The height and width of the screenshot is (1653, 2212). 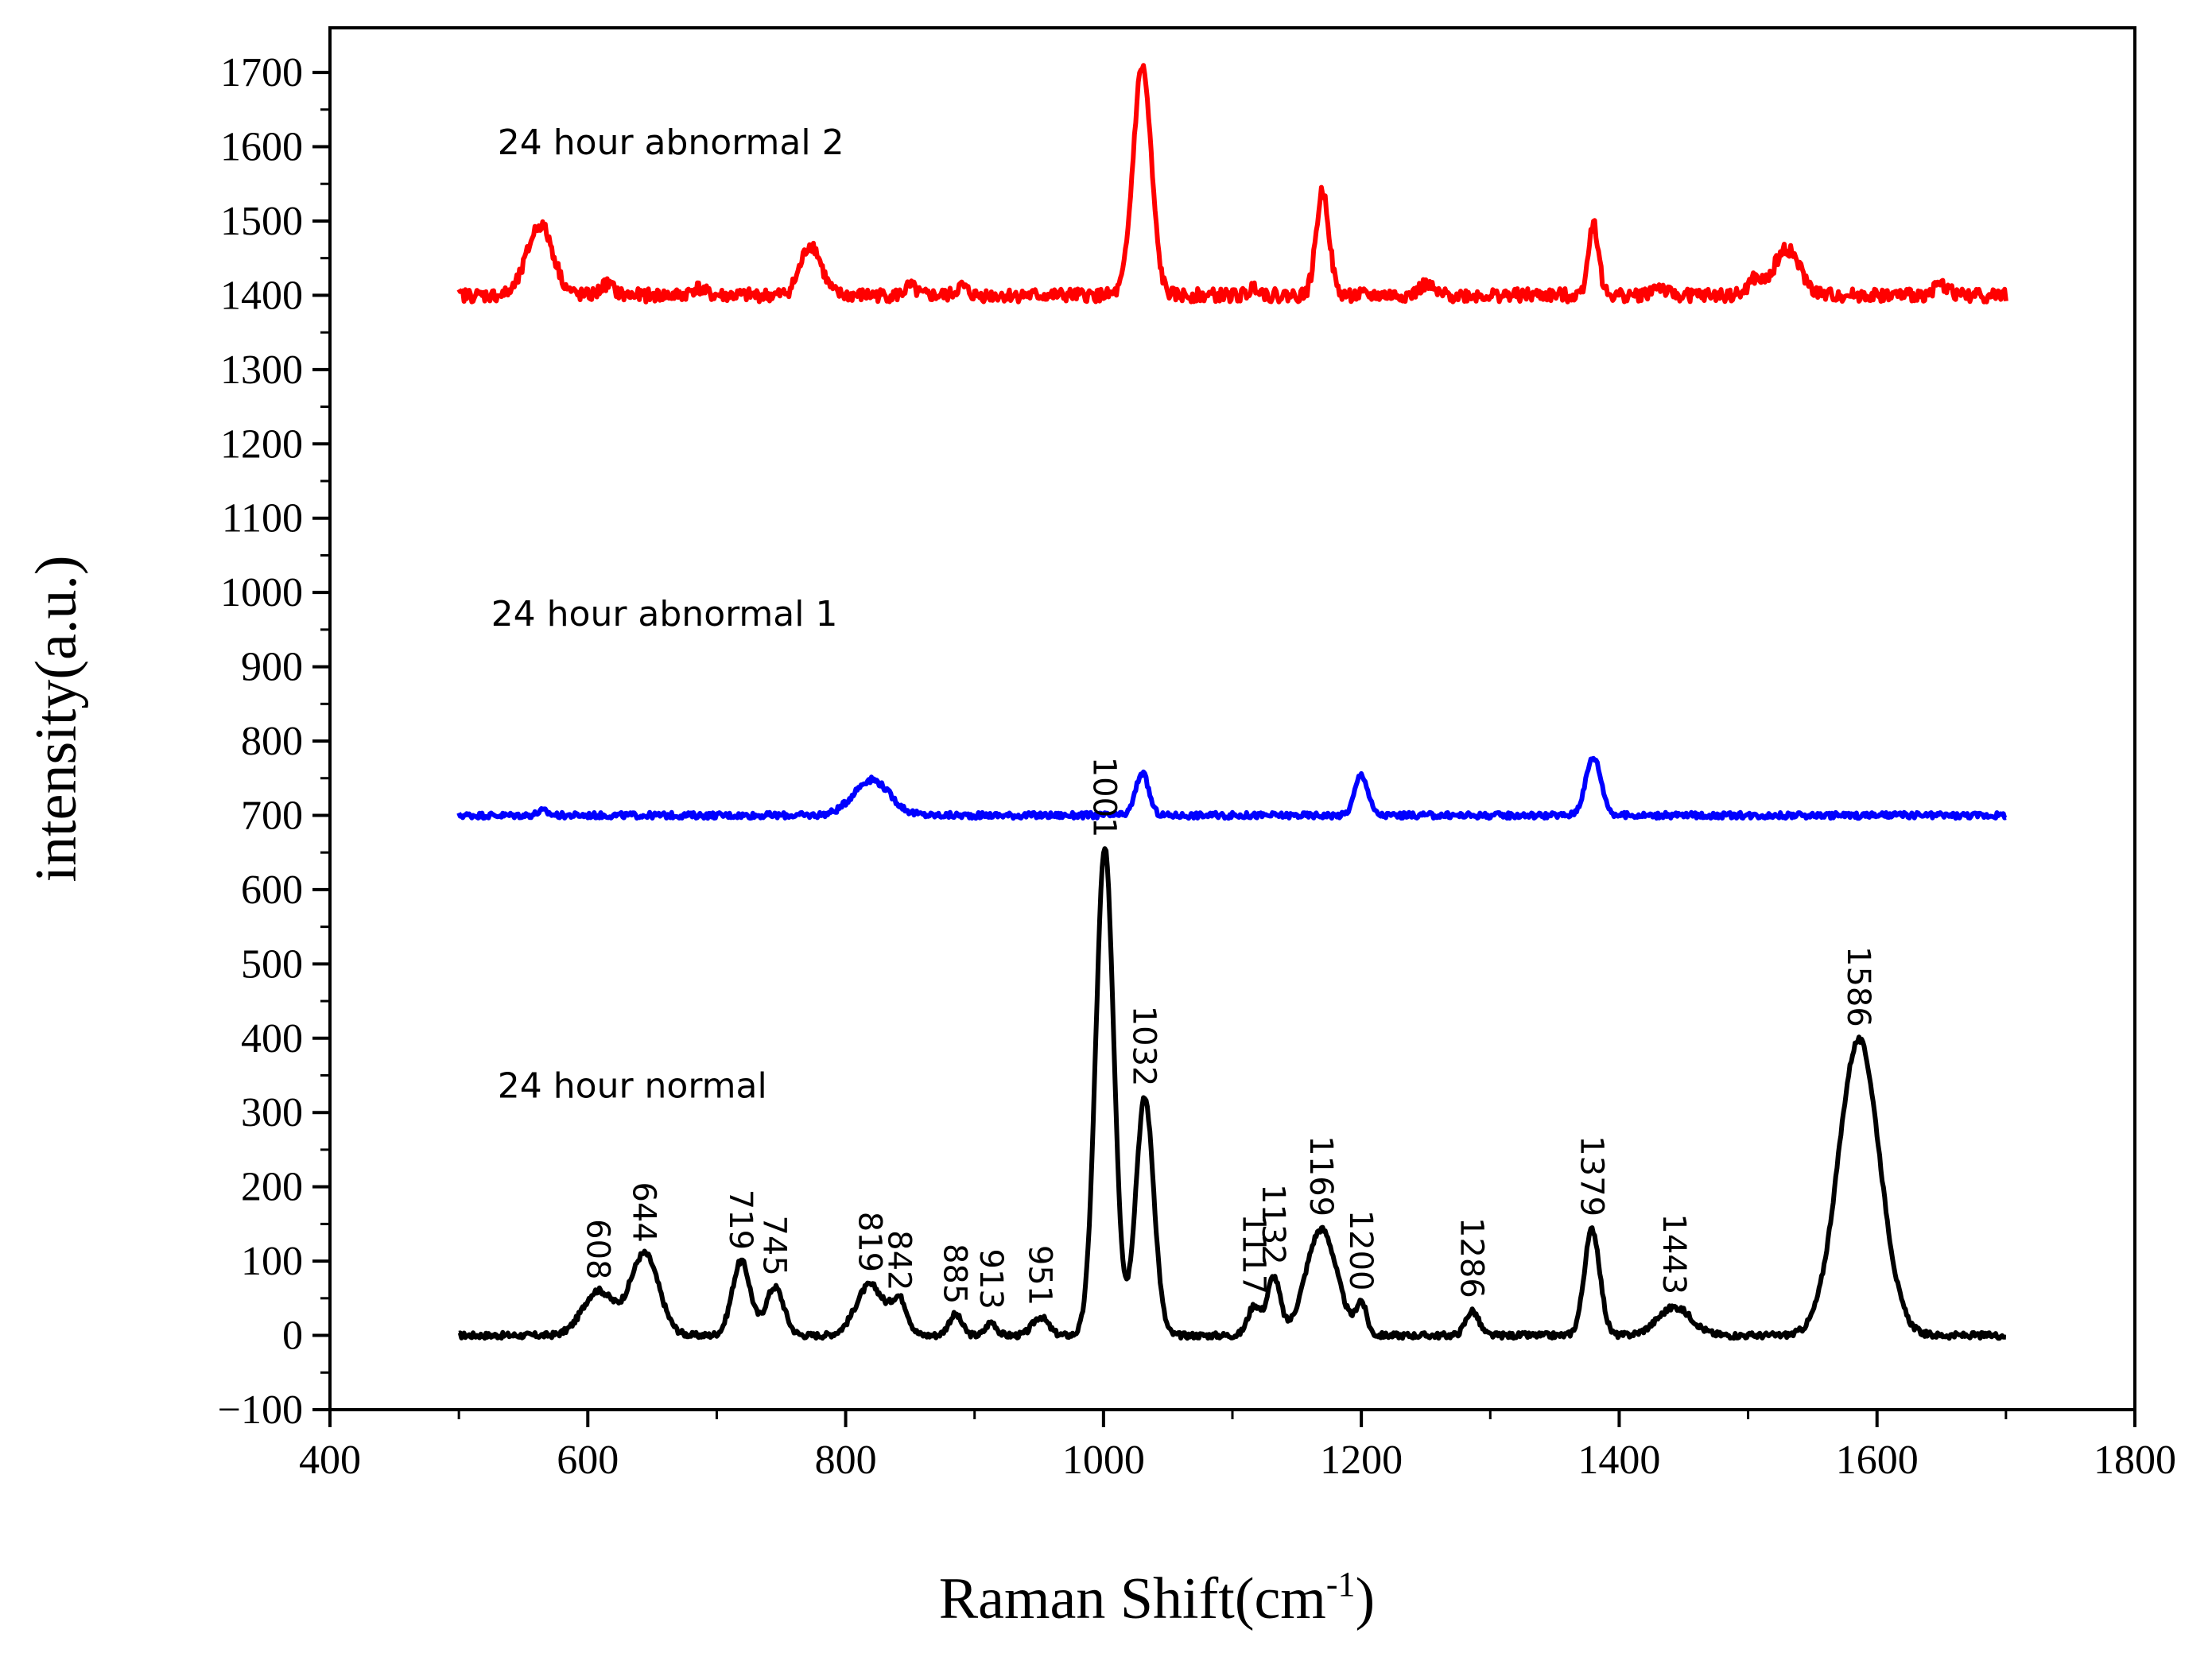 I want to click on x-tick-label: 1600, so click(x=1877, y=1460).